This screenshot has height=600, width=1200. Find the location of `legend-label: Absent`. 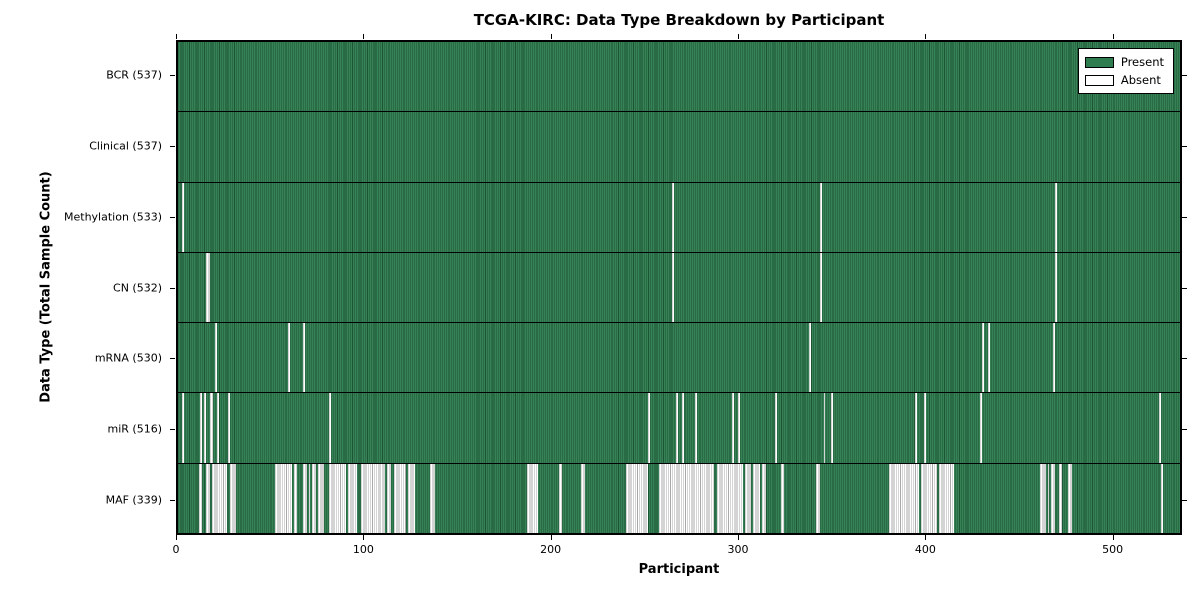

legend-label: Absent is located at coordinates (1140, 80).